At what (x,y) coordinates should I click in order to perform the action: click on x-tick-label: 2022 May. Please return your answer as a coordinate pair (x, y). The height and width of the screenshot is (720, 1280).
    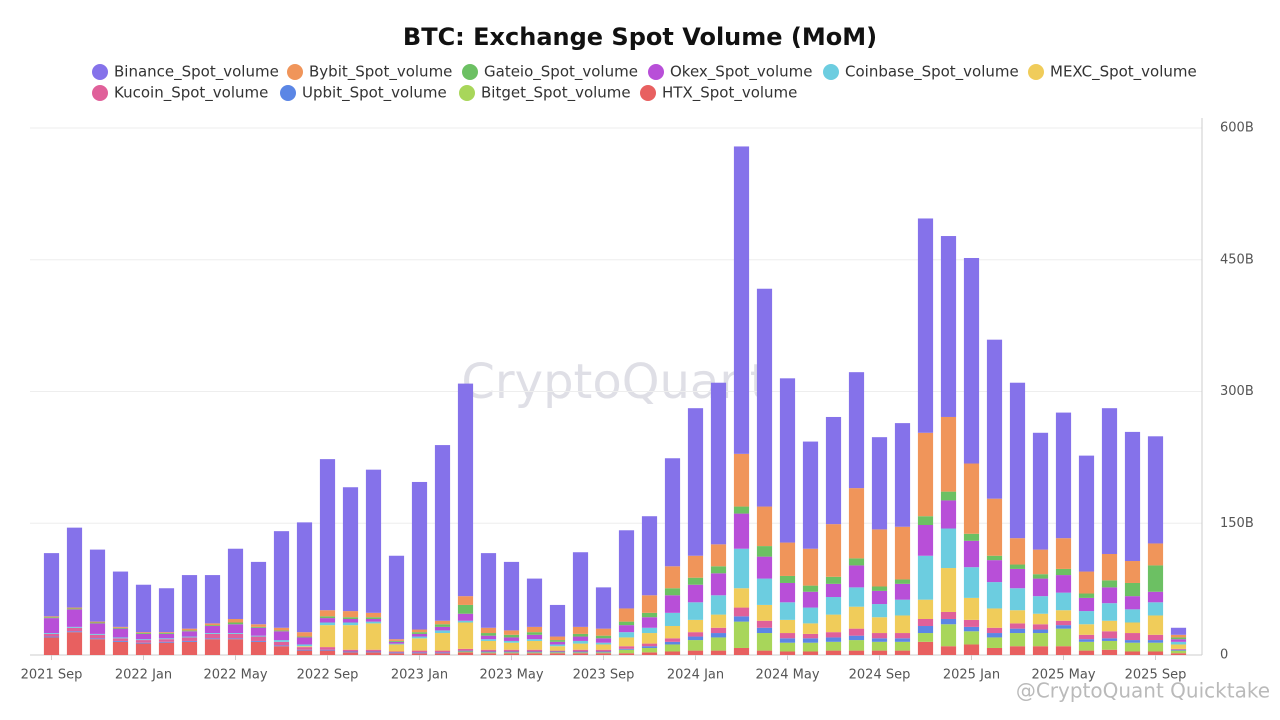
    Looking at the image, I should click on (235, 675).